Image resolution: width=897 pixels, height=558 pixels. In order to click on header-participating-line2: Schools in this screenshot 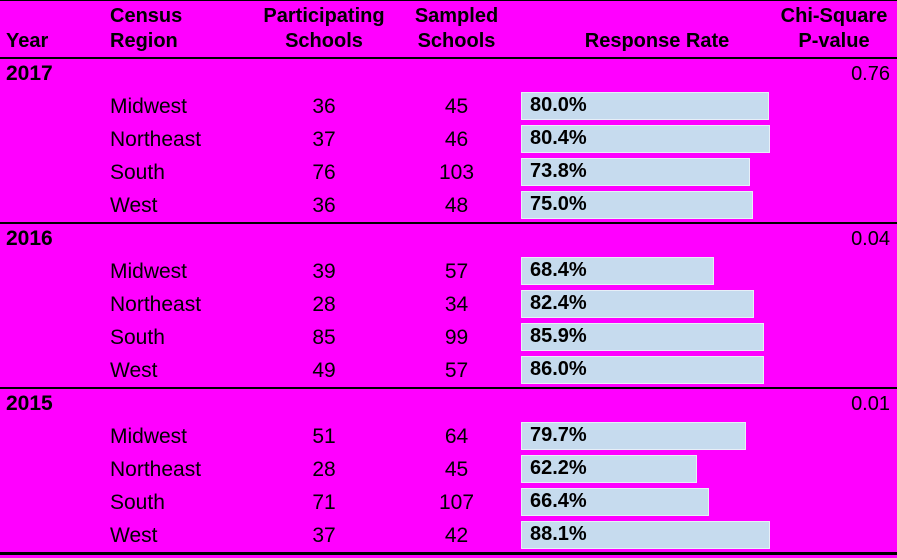, I will do `click(324, 41)`.